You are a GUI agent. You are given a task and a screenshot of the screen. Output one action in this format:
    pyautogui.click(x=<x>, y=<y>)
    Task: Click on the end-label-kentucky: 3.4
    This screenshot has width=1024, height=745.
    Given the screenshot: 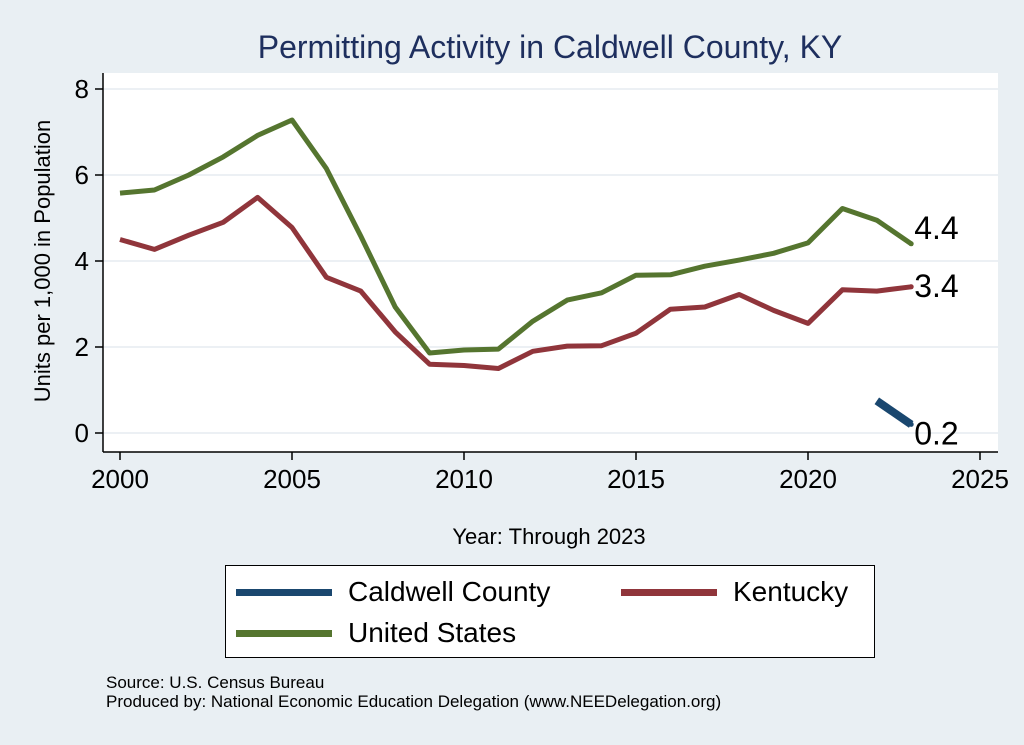 What is the action you would take?
    pyautogui.click(x=936, y=286)
    